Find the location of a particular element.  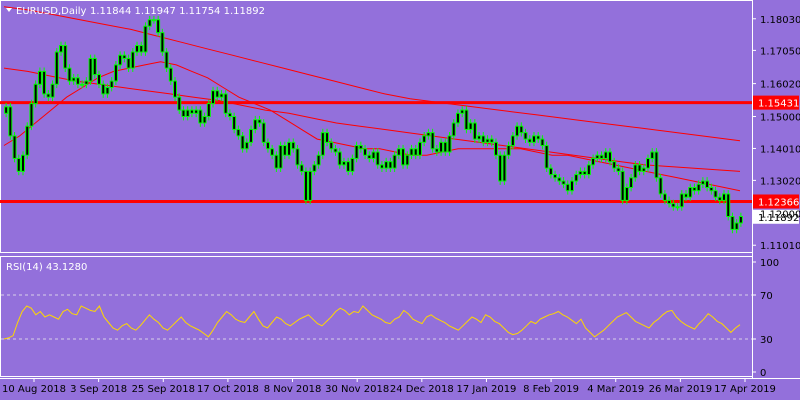

rsi-tick-label: 100 is located at coordinates (769, 263).